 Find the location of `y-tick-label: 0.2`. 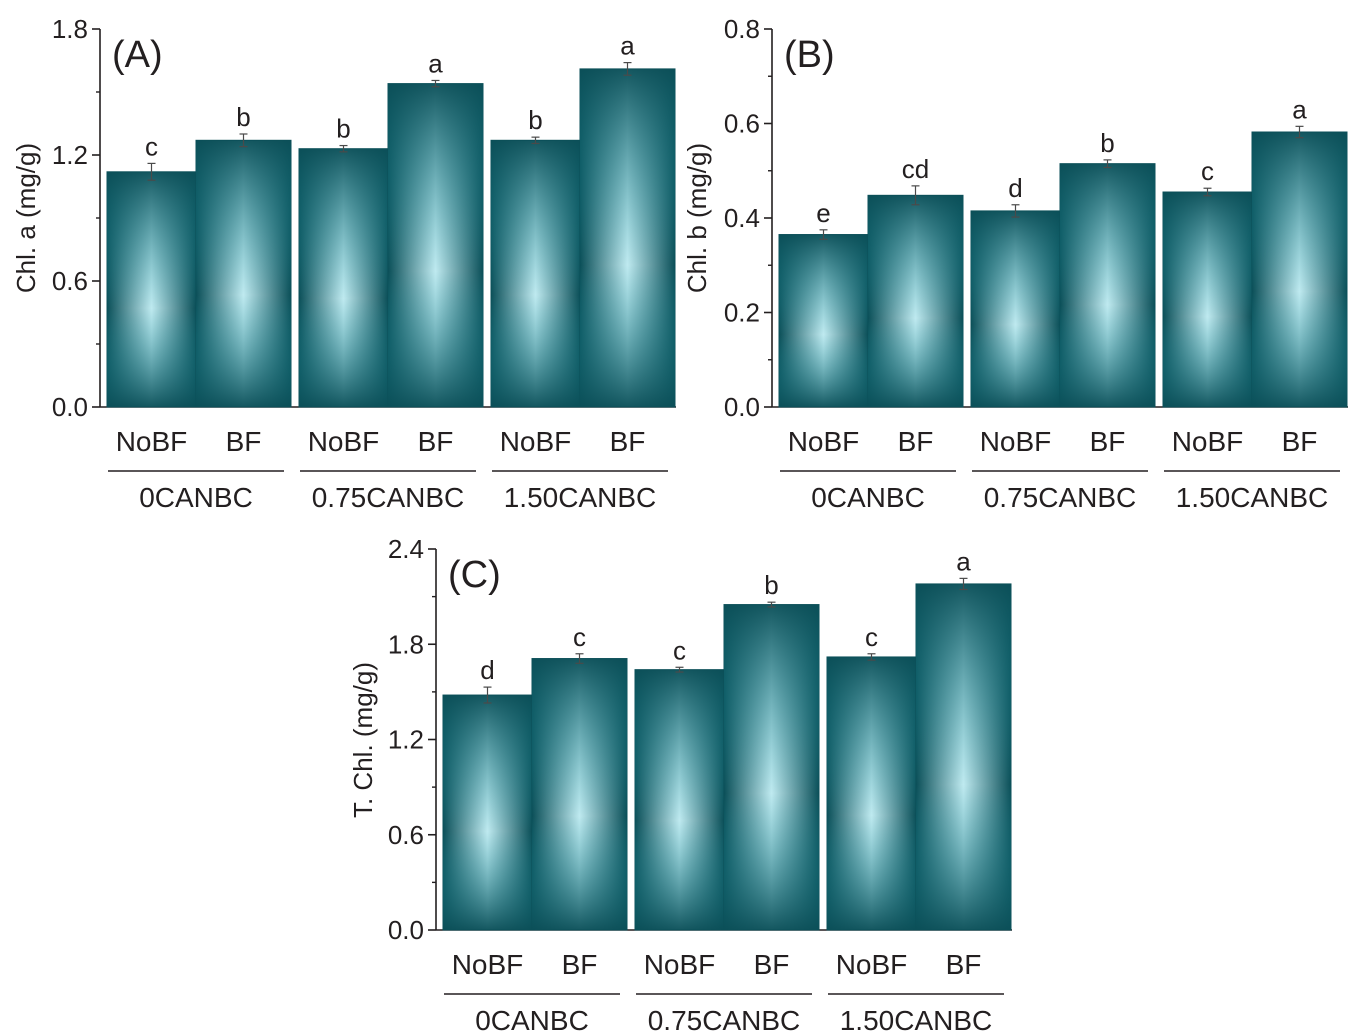

y-tick-label: 0.2 is located at coordinates (742, 313).